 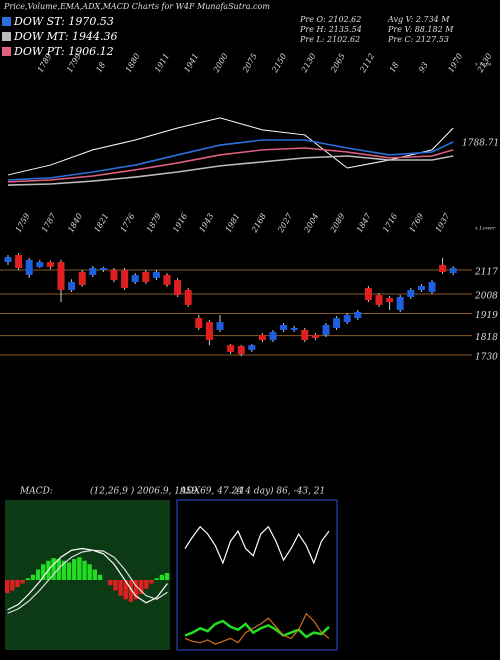 I want to click on info-text: Pre H: 2135.54, so click(x=330, y=29).